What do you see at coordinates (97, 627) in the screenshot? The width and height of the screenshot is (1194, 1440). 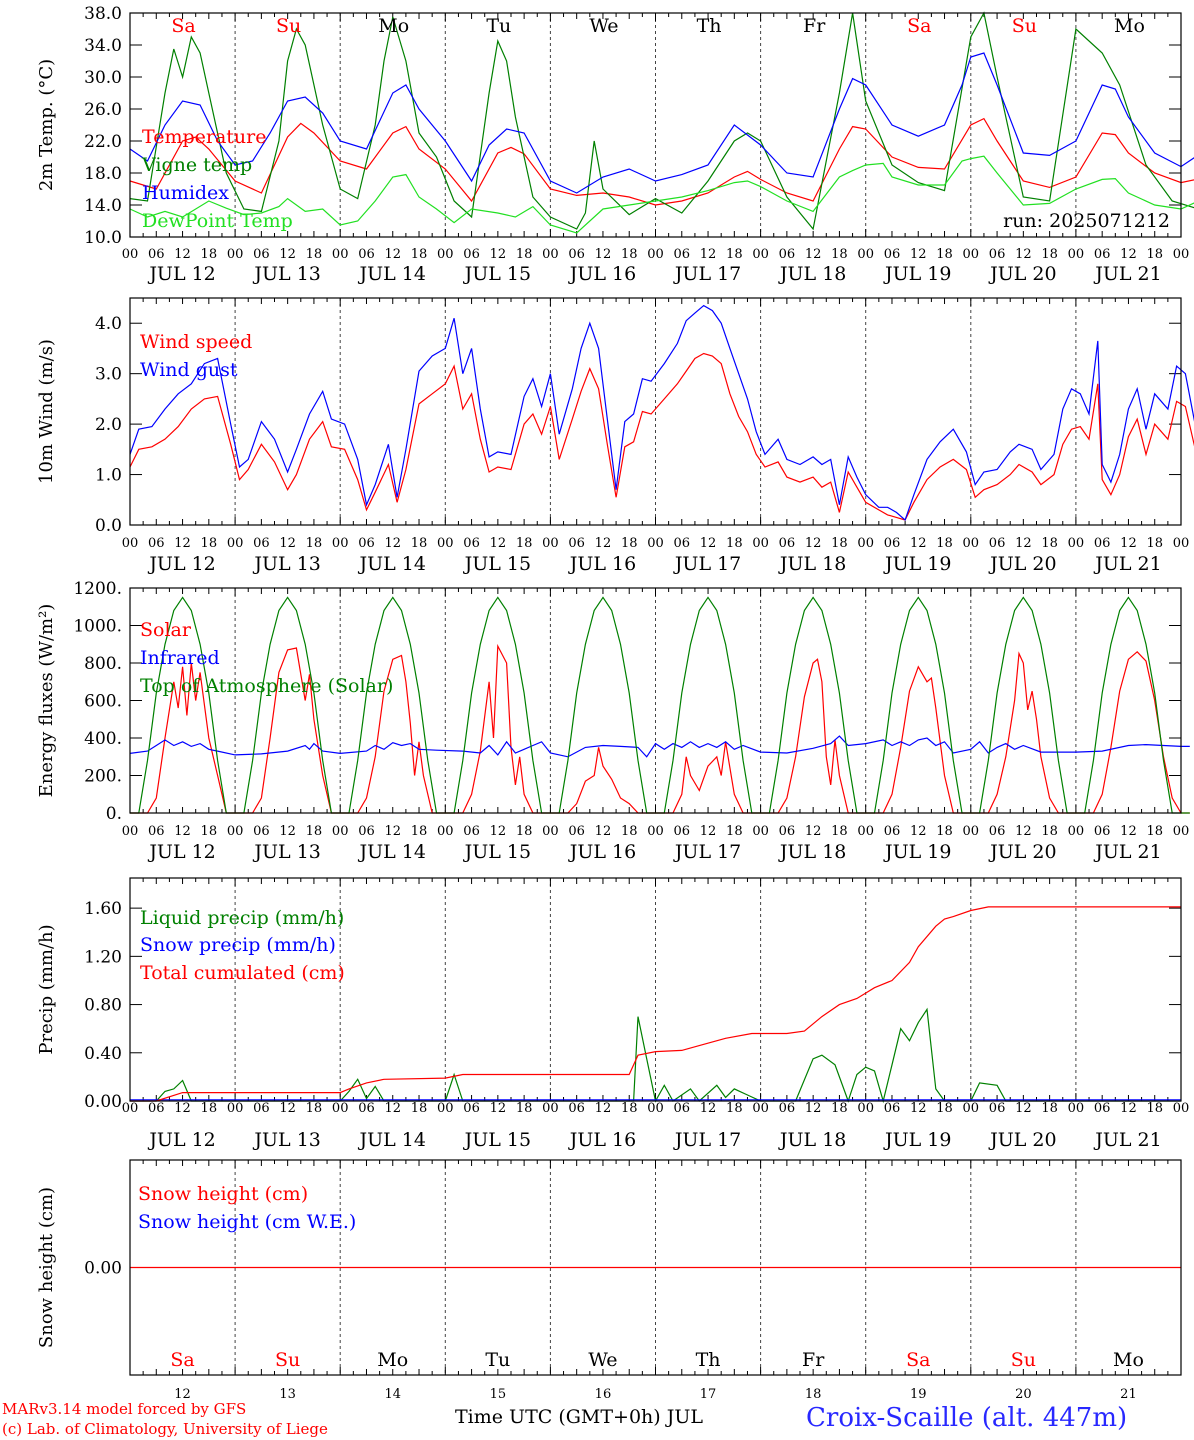 I see `y-tick-label: 1000.` at bounding box center [97, 627].